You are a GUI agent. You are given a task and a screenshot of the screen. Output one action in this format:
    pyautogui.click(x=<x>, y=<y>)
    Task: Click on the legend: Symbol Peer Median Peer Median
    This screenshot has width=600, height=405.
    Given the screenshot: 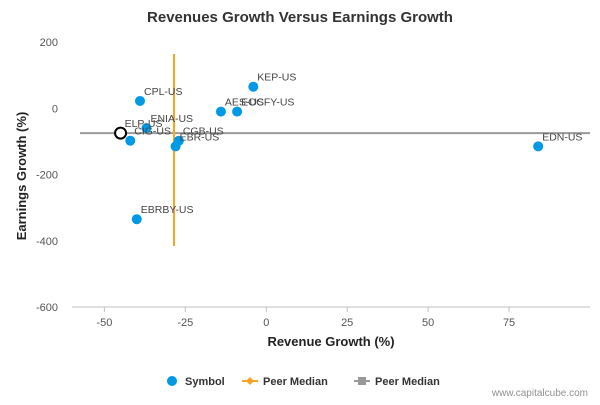 What is the action you would take?
    pyautogui.click(x=303, y=382)
    